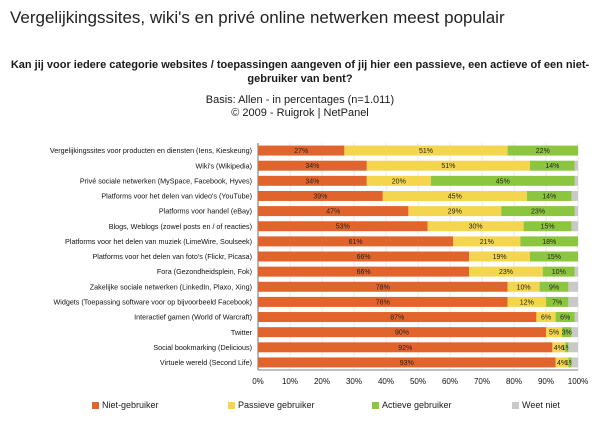  Describe the element at coordinates (333, 212) in the screenshot. I see `data-label: 47%` at that location.